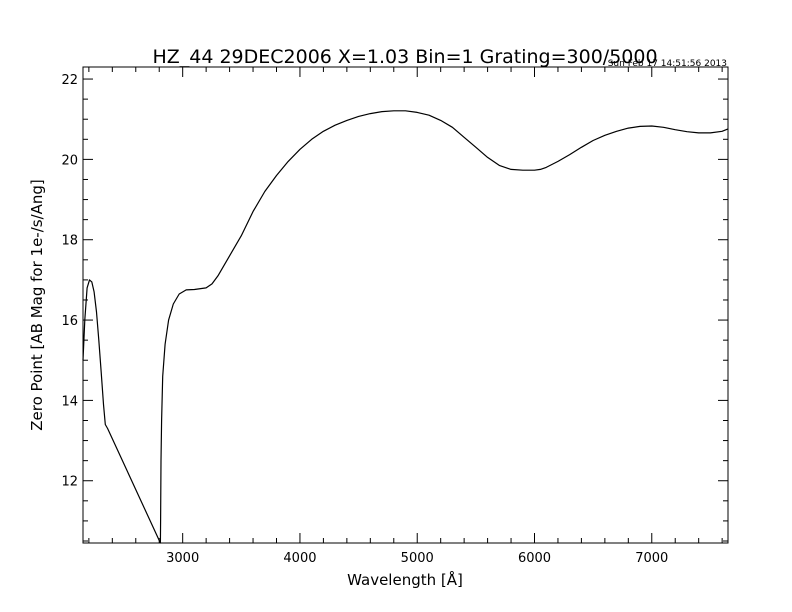  What do you see at coordinates (69, 241) in the screenshot?
I see `y-tick-label: 18` at bounding box center [69, 241].